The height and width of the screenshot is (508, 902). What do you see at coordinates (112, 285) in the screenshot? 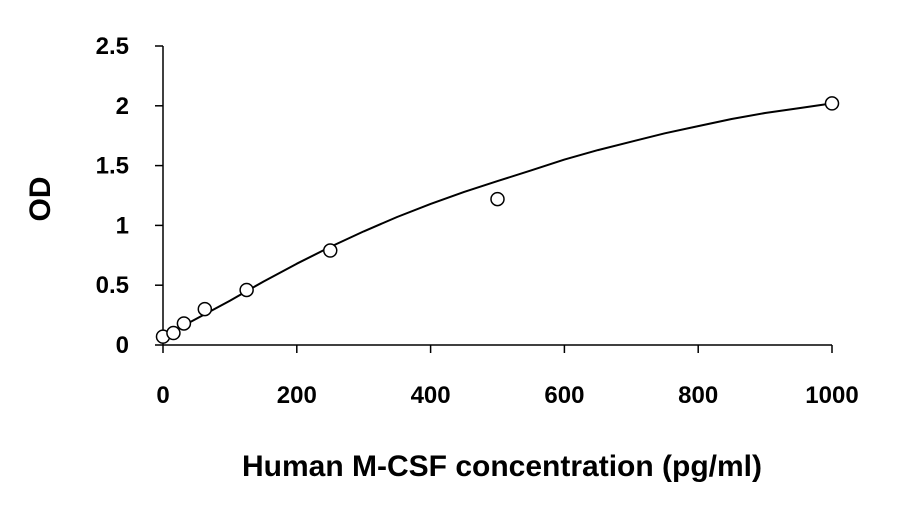
I see `y-tick-label: 0.5` at bounding box center [112, 285].